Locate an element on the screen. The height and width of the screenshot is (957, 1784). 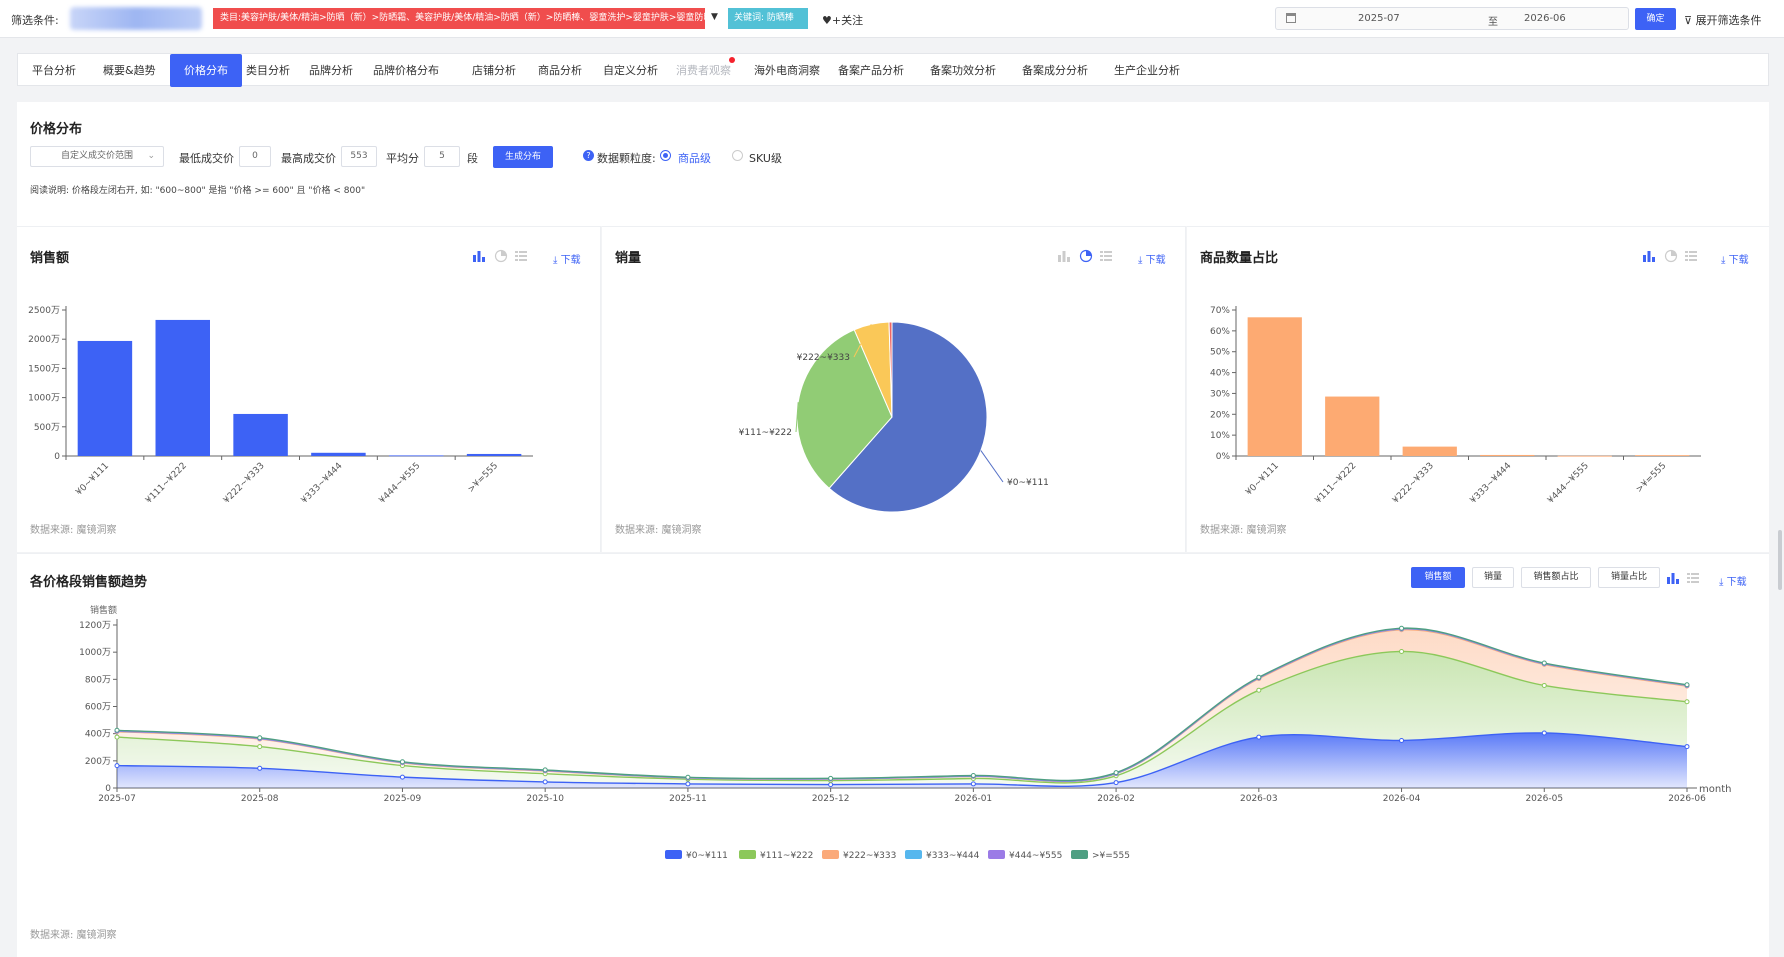
tab-label: 生产企业分析 is located at coordinates (1147, 70).